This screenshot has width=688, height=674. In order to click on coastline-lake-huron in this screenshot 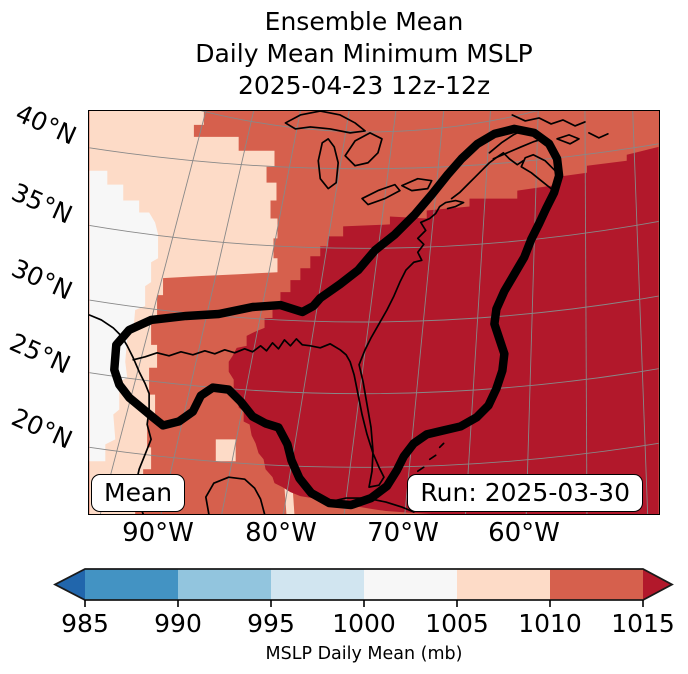, I will do `click(363, 149)`.